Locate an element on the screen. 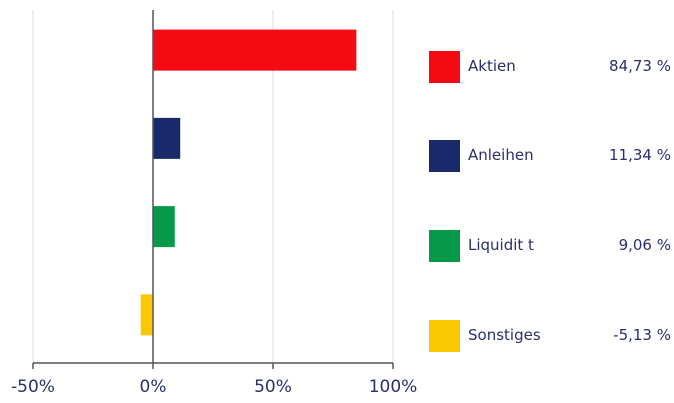  x-tick-labels: -50% 0% 50% 100% is located at coordinates (214, 387).